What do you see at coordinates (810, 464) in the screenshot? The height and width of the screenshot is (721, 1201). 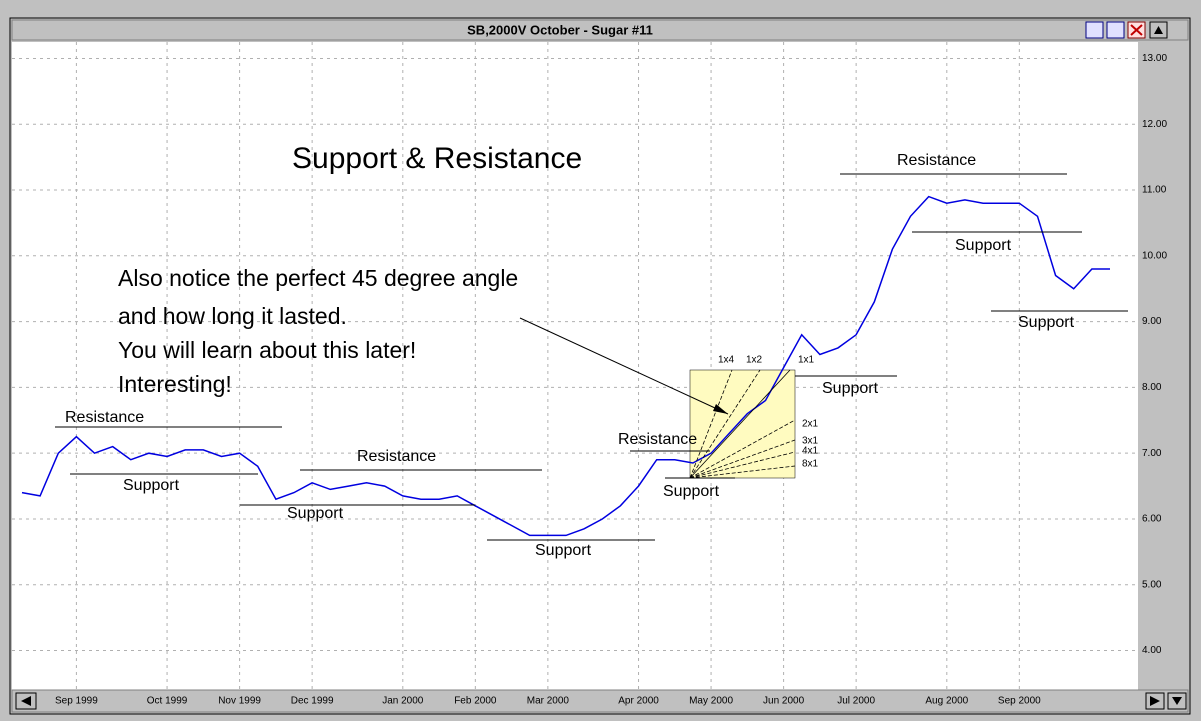 I see `fan-label: 8x1` at bounding box center [810, 464].